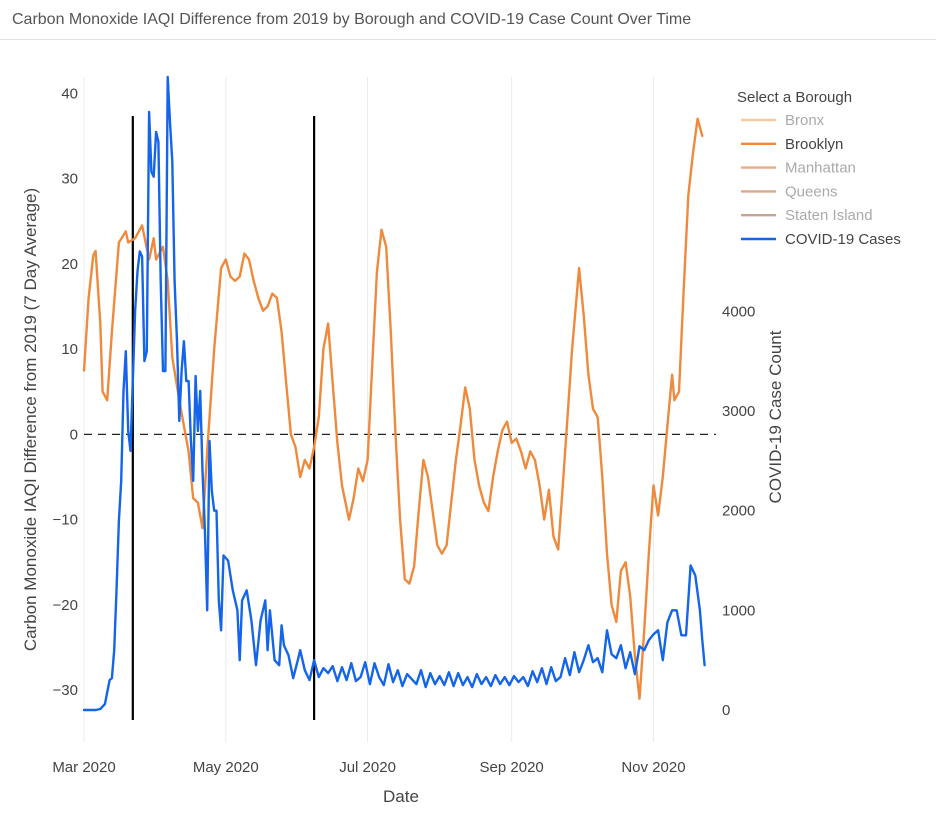 The width and height of the screenshot is (936, 816). What do you see at coordinates (726, 710) in the screenshot?
I see `y2-tick-label: 0` at bounding box center [726, 710].